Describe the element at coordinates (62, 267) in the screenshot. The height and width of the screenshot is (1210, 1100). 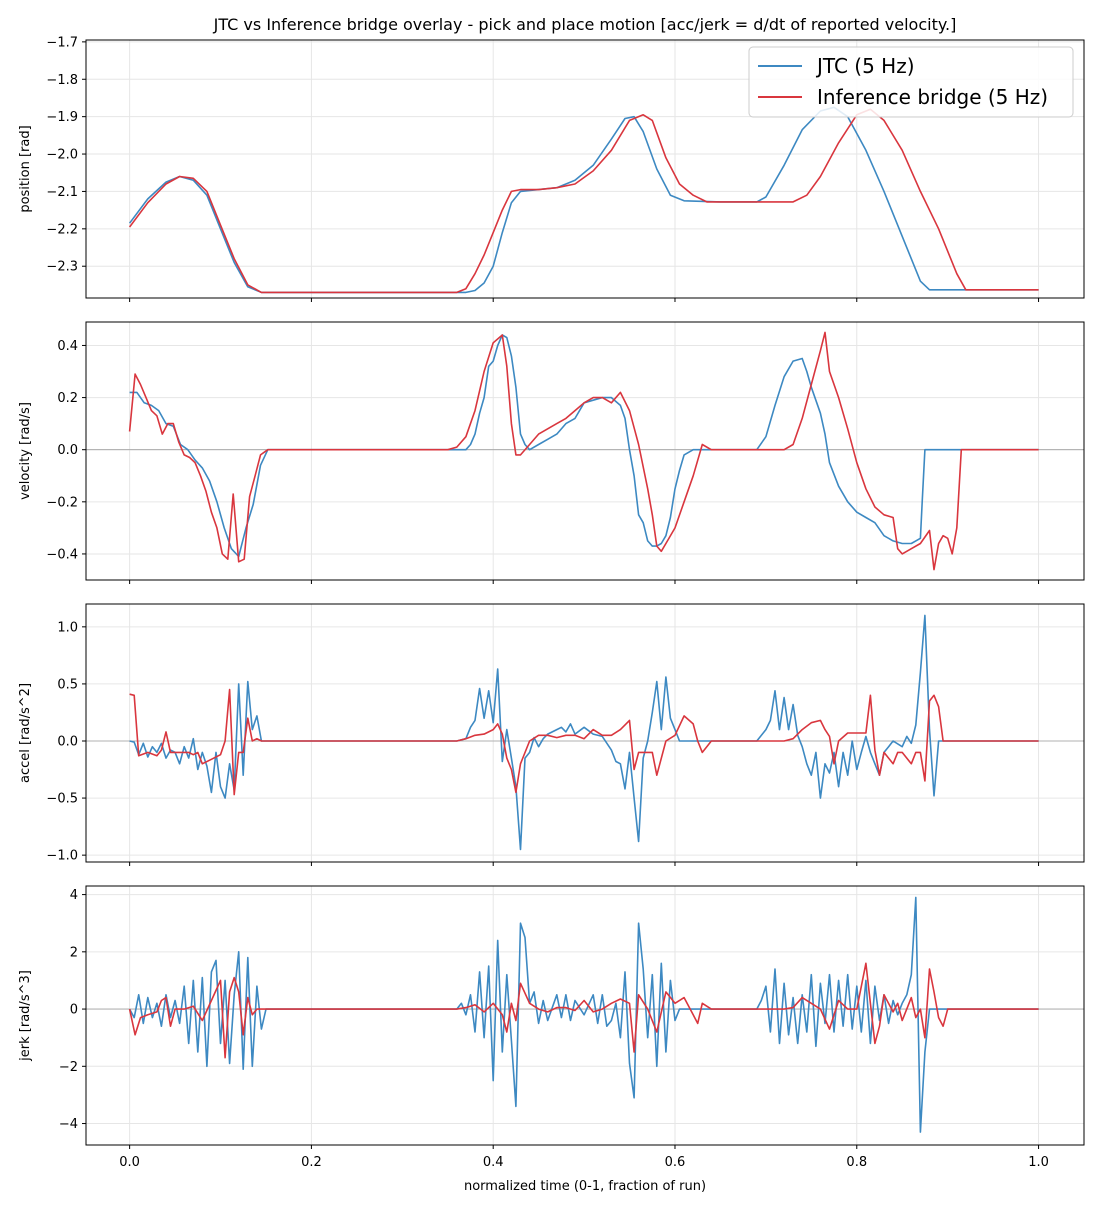
I see `position-ytick-label: −2.3` at that location.